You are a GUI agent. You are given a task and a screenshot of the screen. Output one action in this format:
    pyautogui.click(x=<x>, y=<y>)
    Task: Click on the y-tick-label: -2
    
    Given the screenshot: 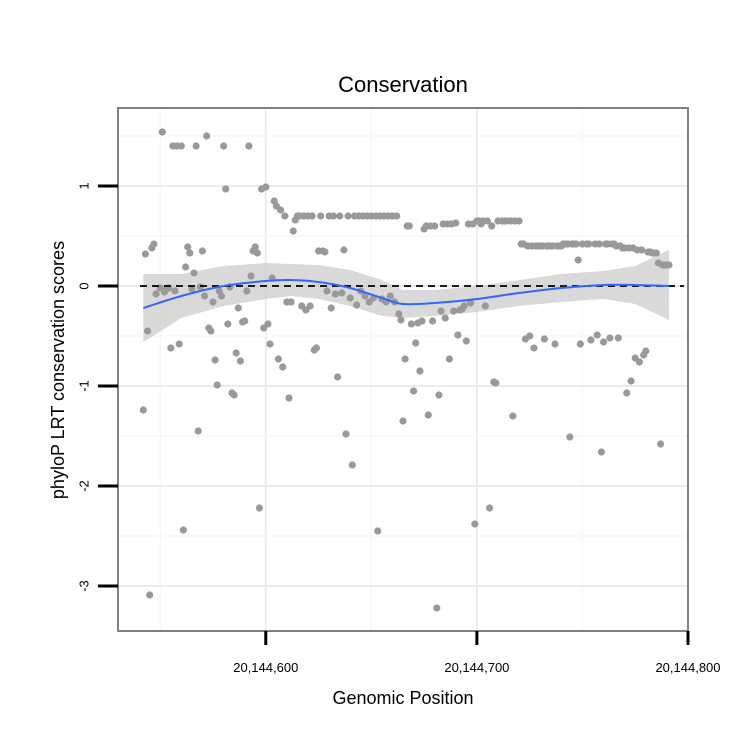 What is the action you would take?
    pyautogui.click(x=84, y=486)
    